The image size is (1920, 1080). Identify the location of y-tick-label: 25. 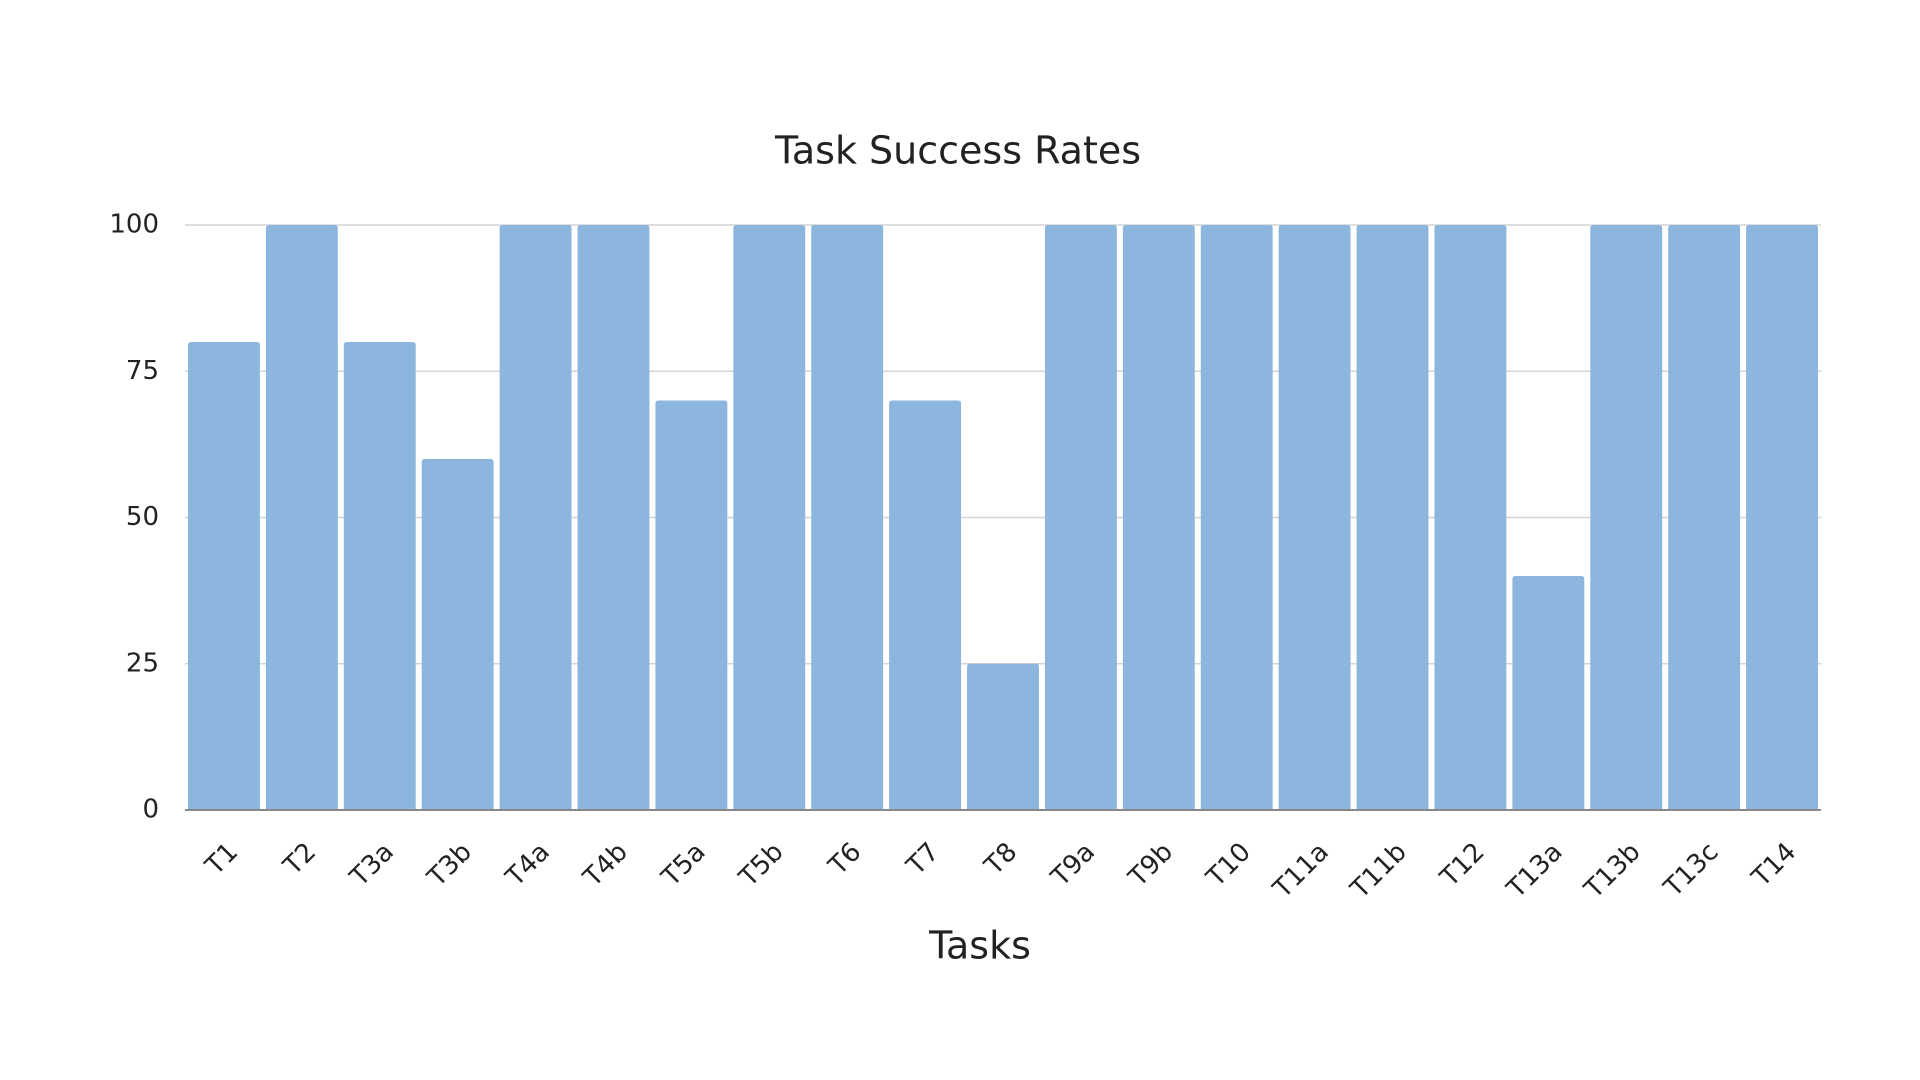
(142, 663).